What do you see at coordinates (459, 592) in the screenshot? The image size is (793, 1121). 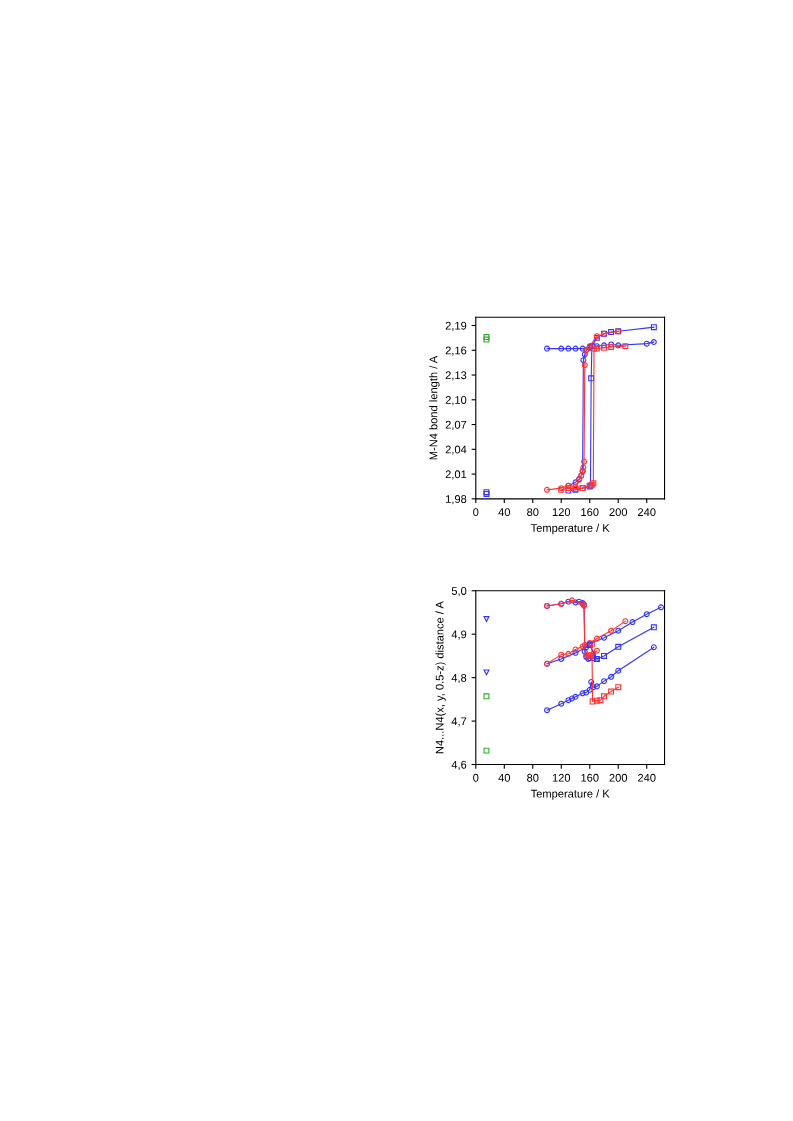 I see `y-tick-label: 5,0` at bounding box center [459, 592].